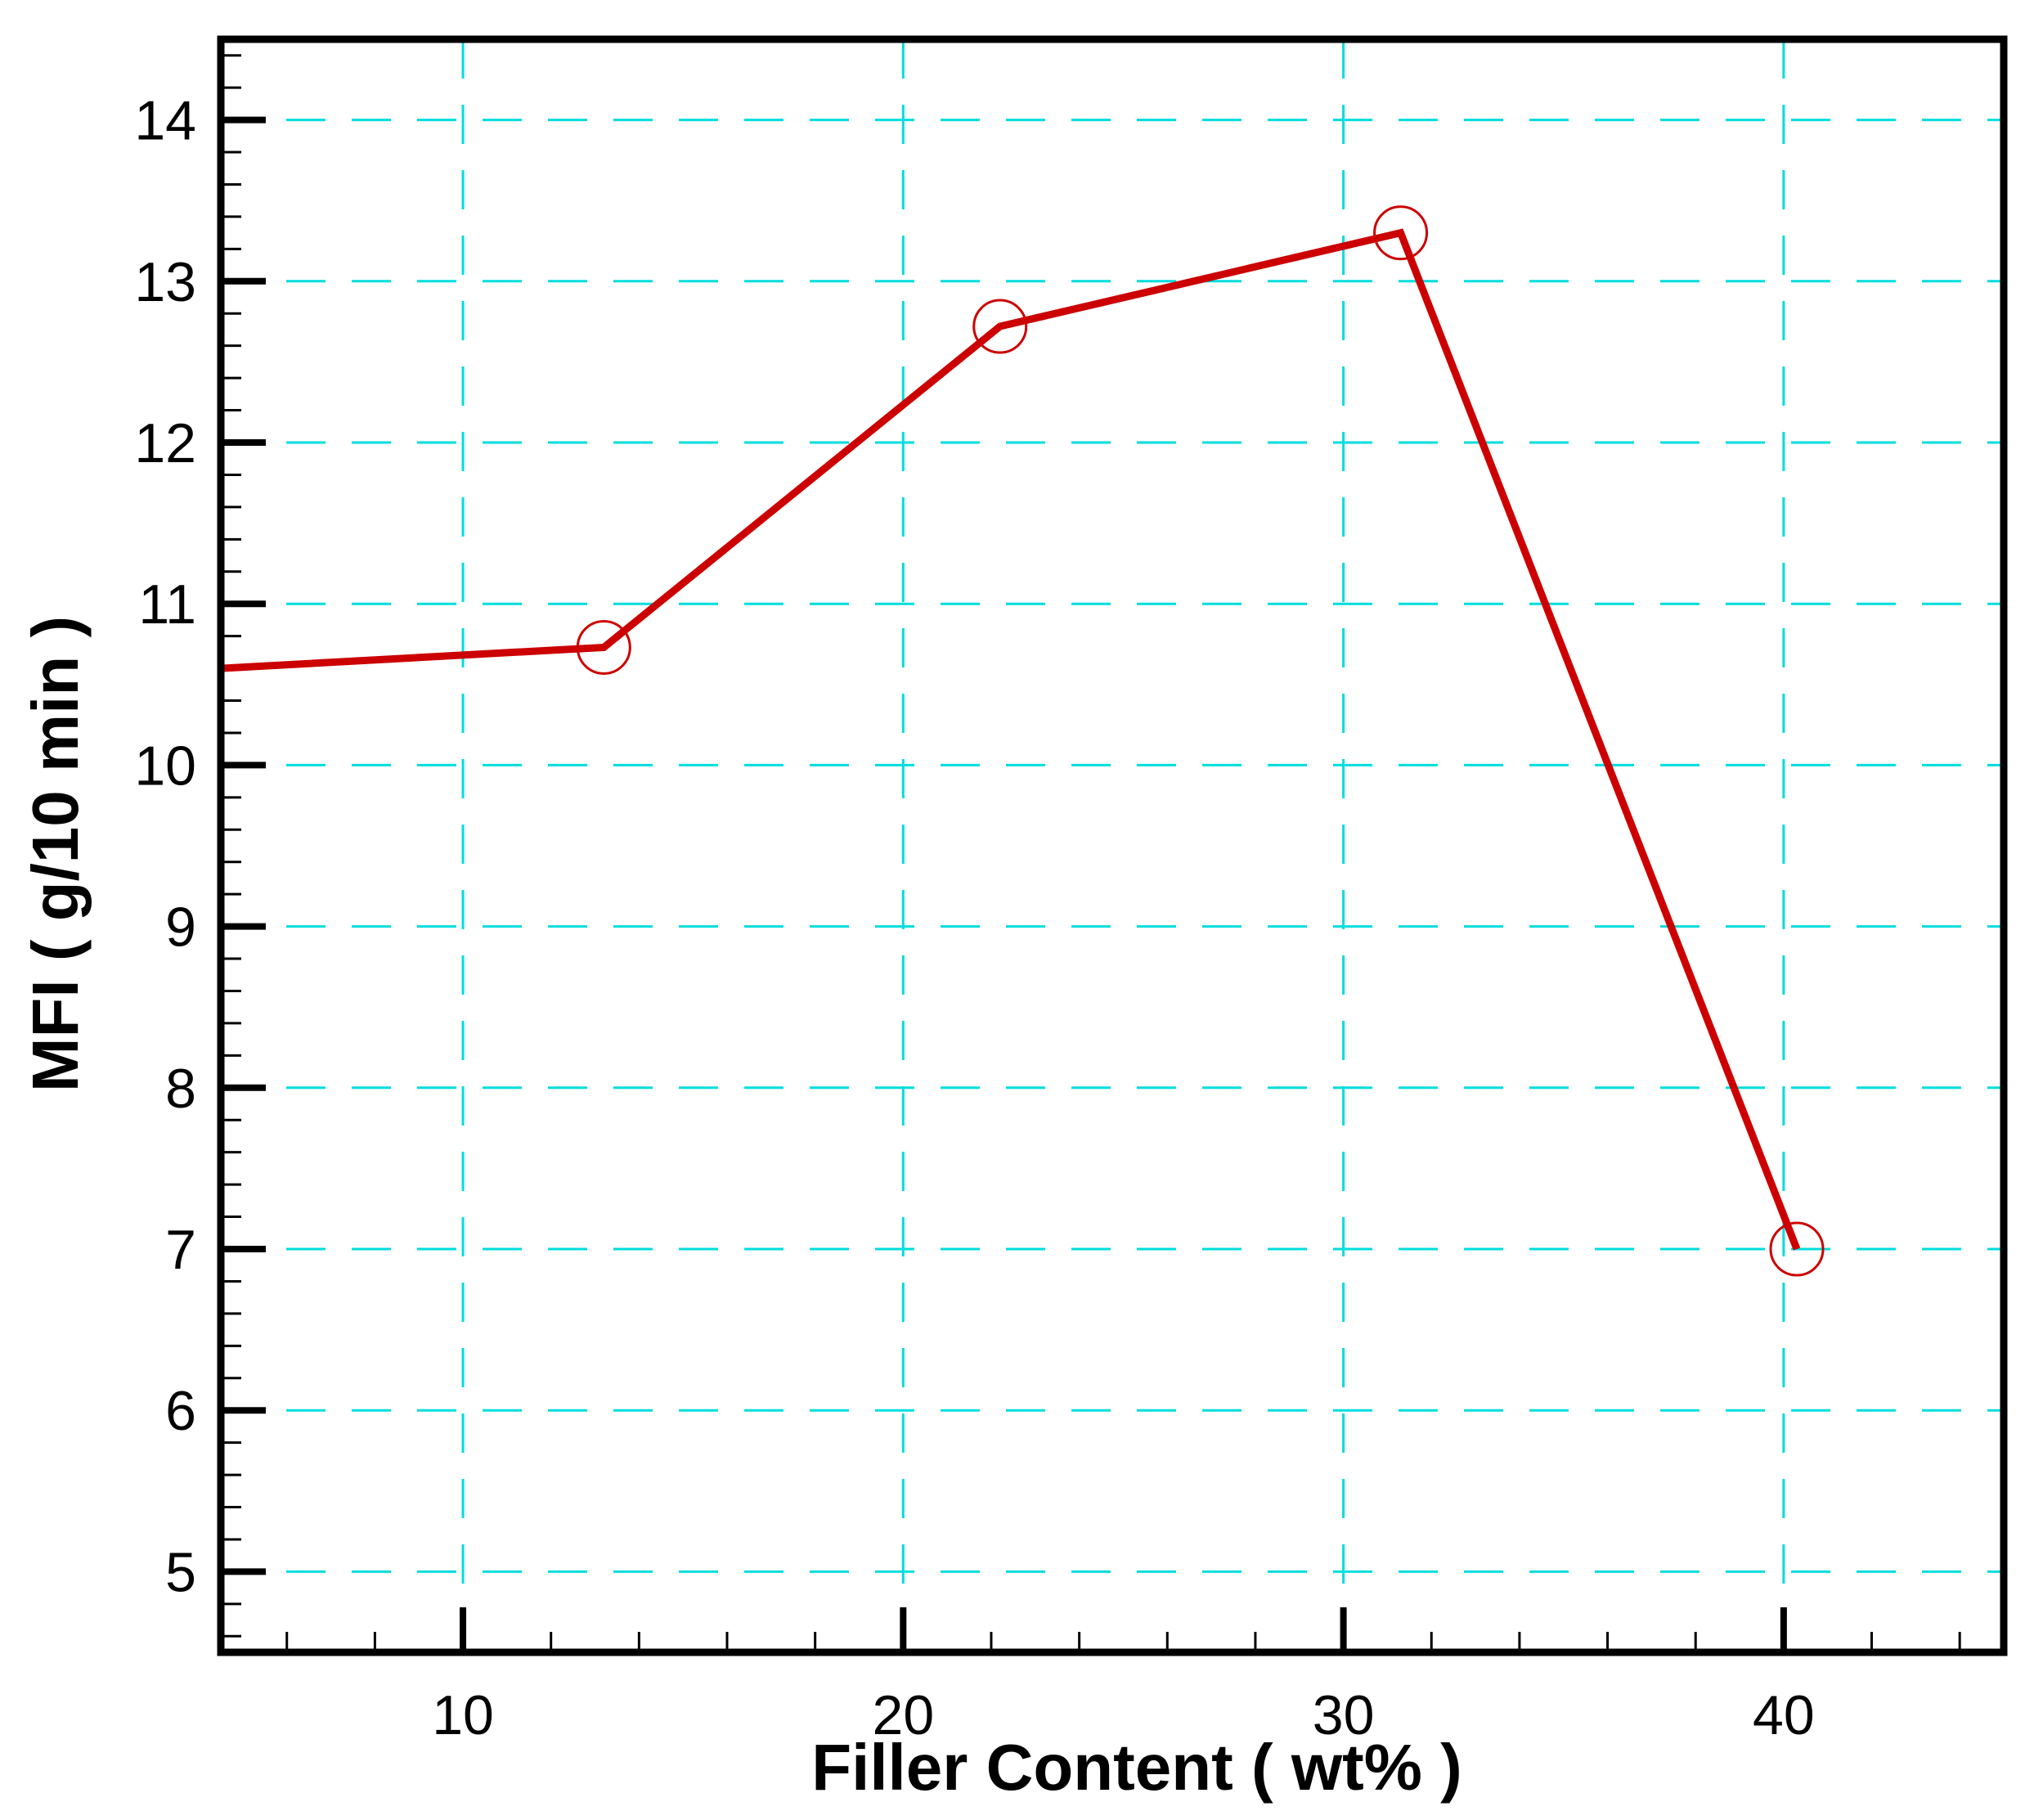 The width and height of the screenshot is (2025, 1820). I want to click on y-tick-label: 7, so click(180, 1250).